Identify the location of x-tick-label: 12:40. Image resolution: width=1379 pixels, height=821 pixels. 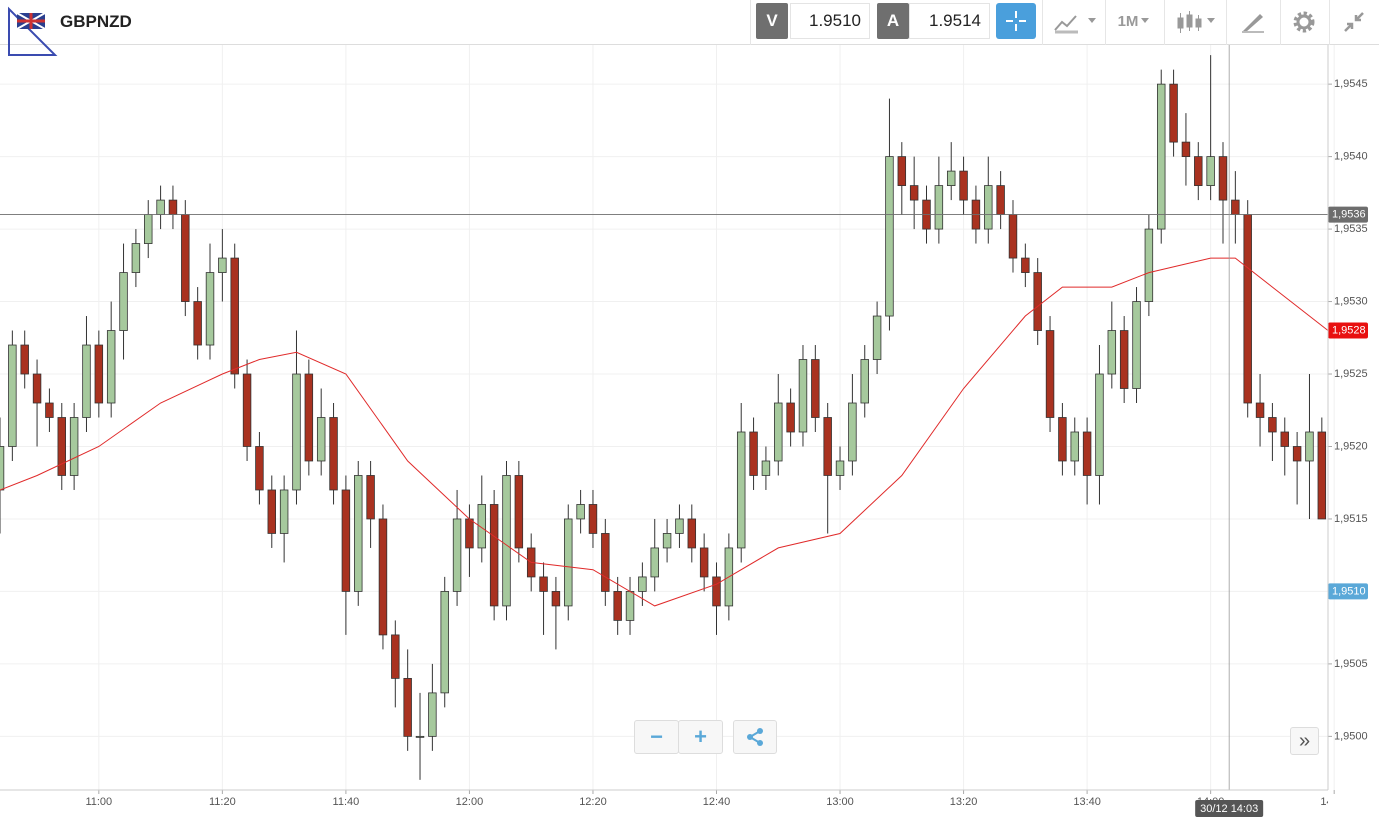
(717, 802).